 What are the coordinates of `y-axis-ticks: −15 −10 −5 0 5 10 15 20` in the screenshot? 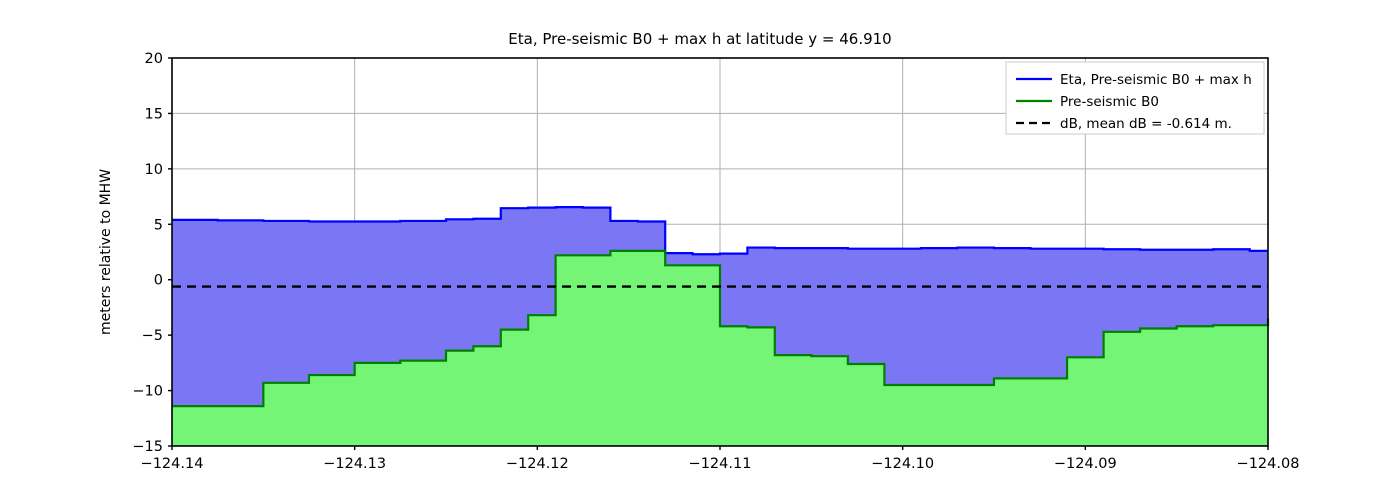 It's located at (152, 253).